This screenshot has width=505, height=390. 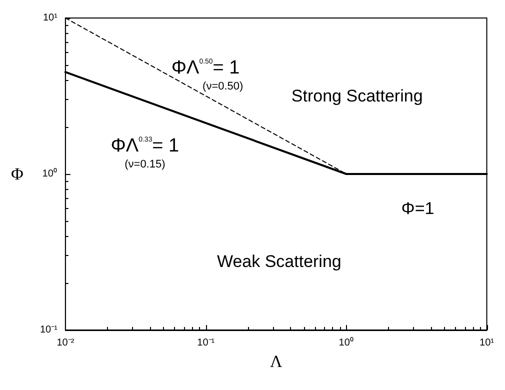 What do you see at coordinates (223, 86) in the screenshot?
I see `annotation: (ν=0.50)` at bounding box center [223, 86].